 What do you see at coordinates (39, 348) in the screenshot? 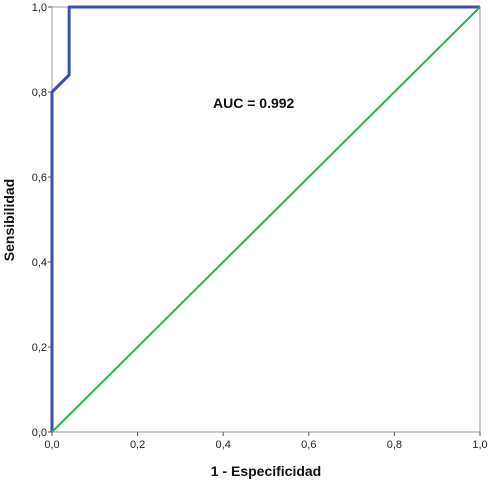
I see `y-tick-label: 0,2` at bounding box center [39, 348].